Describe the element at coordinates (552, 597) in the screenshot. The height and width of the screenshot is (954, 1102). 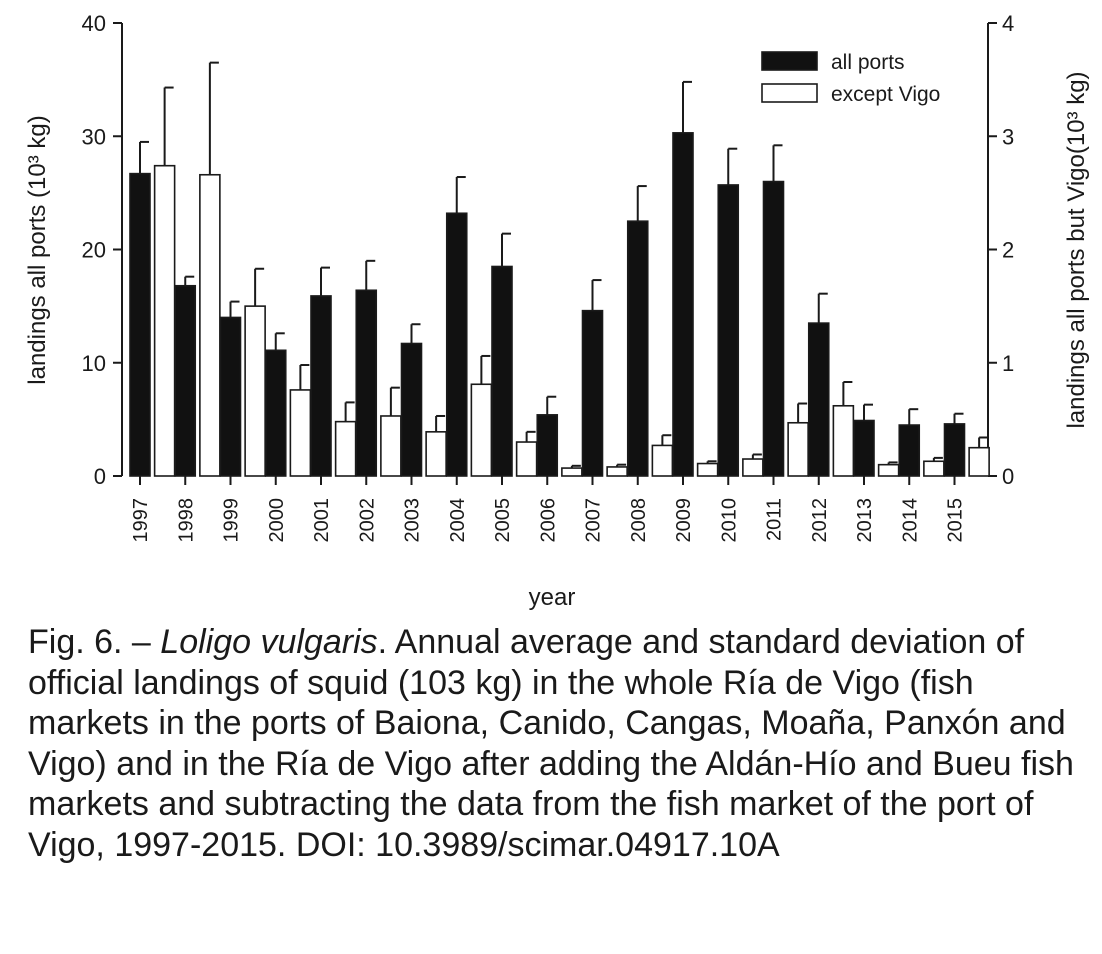
I see `x-axis-title: year` at that location.